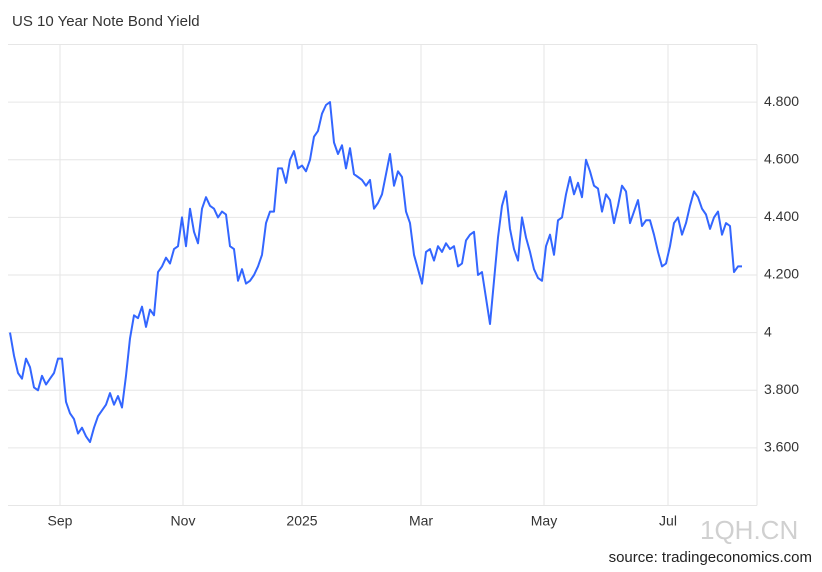 The height and width of the screenshot is (572, 822). I want to click on x-tick-label: Jul, so click(668, 521).